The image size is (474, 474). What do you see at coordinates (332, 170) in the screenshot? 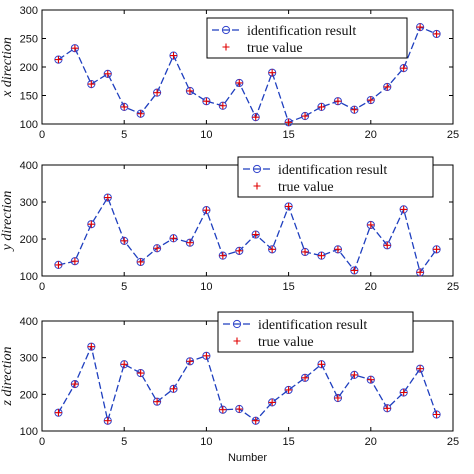
I see `legend-label: identification result` at bounding box center [332, 170].